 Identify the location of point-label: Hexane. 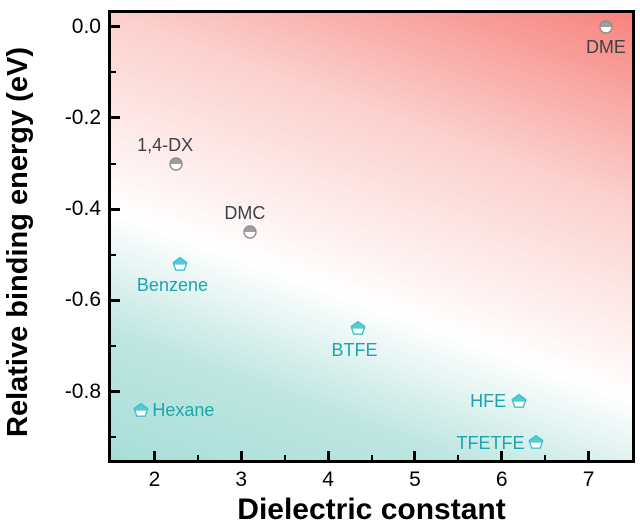
(183, 409).